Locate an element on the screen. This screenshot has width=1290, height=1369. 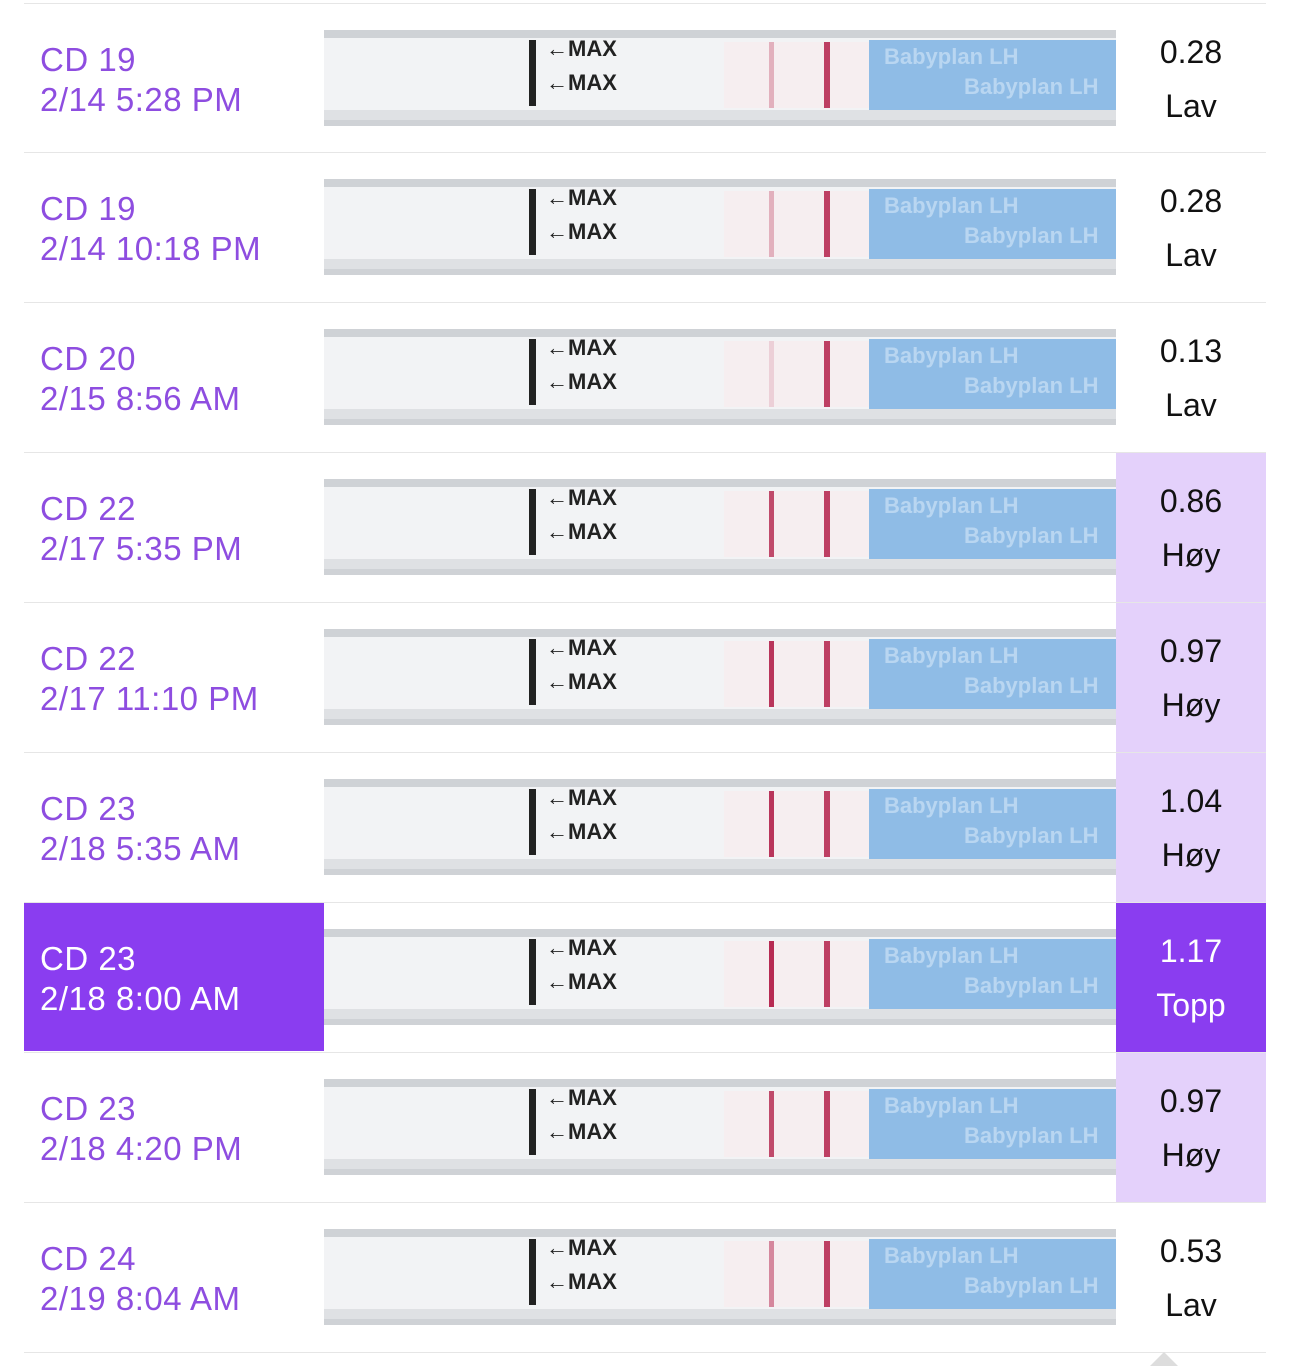
date-time-label: 2/14 5:28 PM is located at coordinates (141, 99).